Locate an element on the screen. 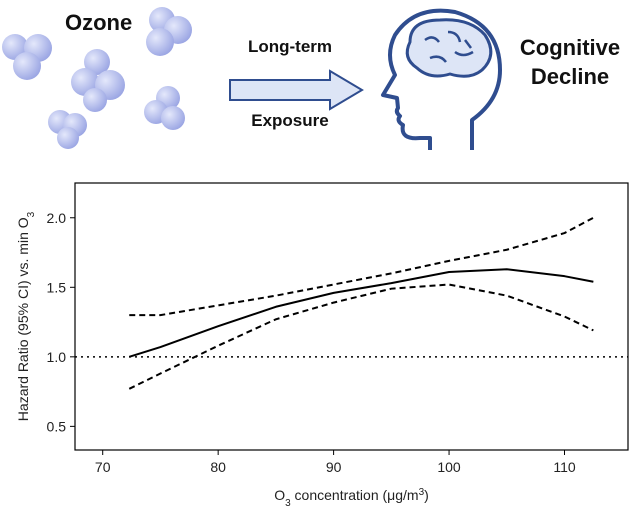 The image size is (640, 510). x-tick-label: 90 is located at coordinates (334, 467).